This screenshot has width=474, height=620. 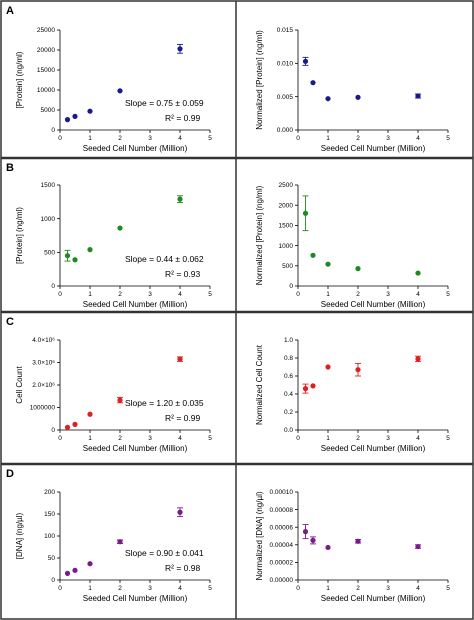 I want to click on y-tick-label: 150, so click(x=49, y=514).